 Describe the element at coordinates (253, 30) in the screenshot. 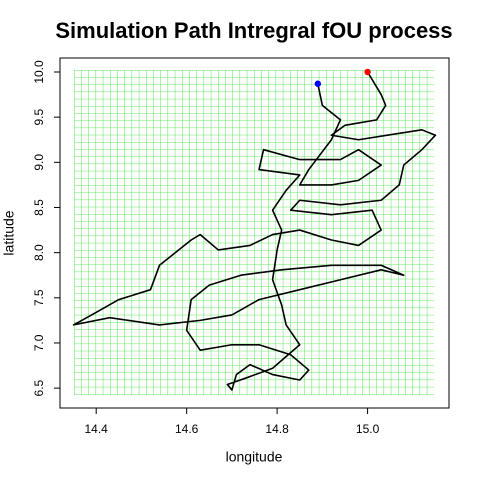

I see `chart-title: Simulation Path Intregral fOU process` at that location.